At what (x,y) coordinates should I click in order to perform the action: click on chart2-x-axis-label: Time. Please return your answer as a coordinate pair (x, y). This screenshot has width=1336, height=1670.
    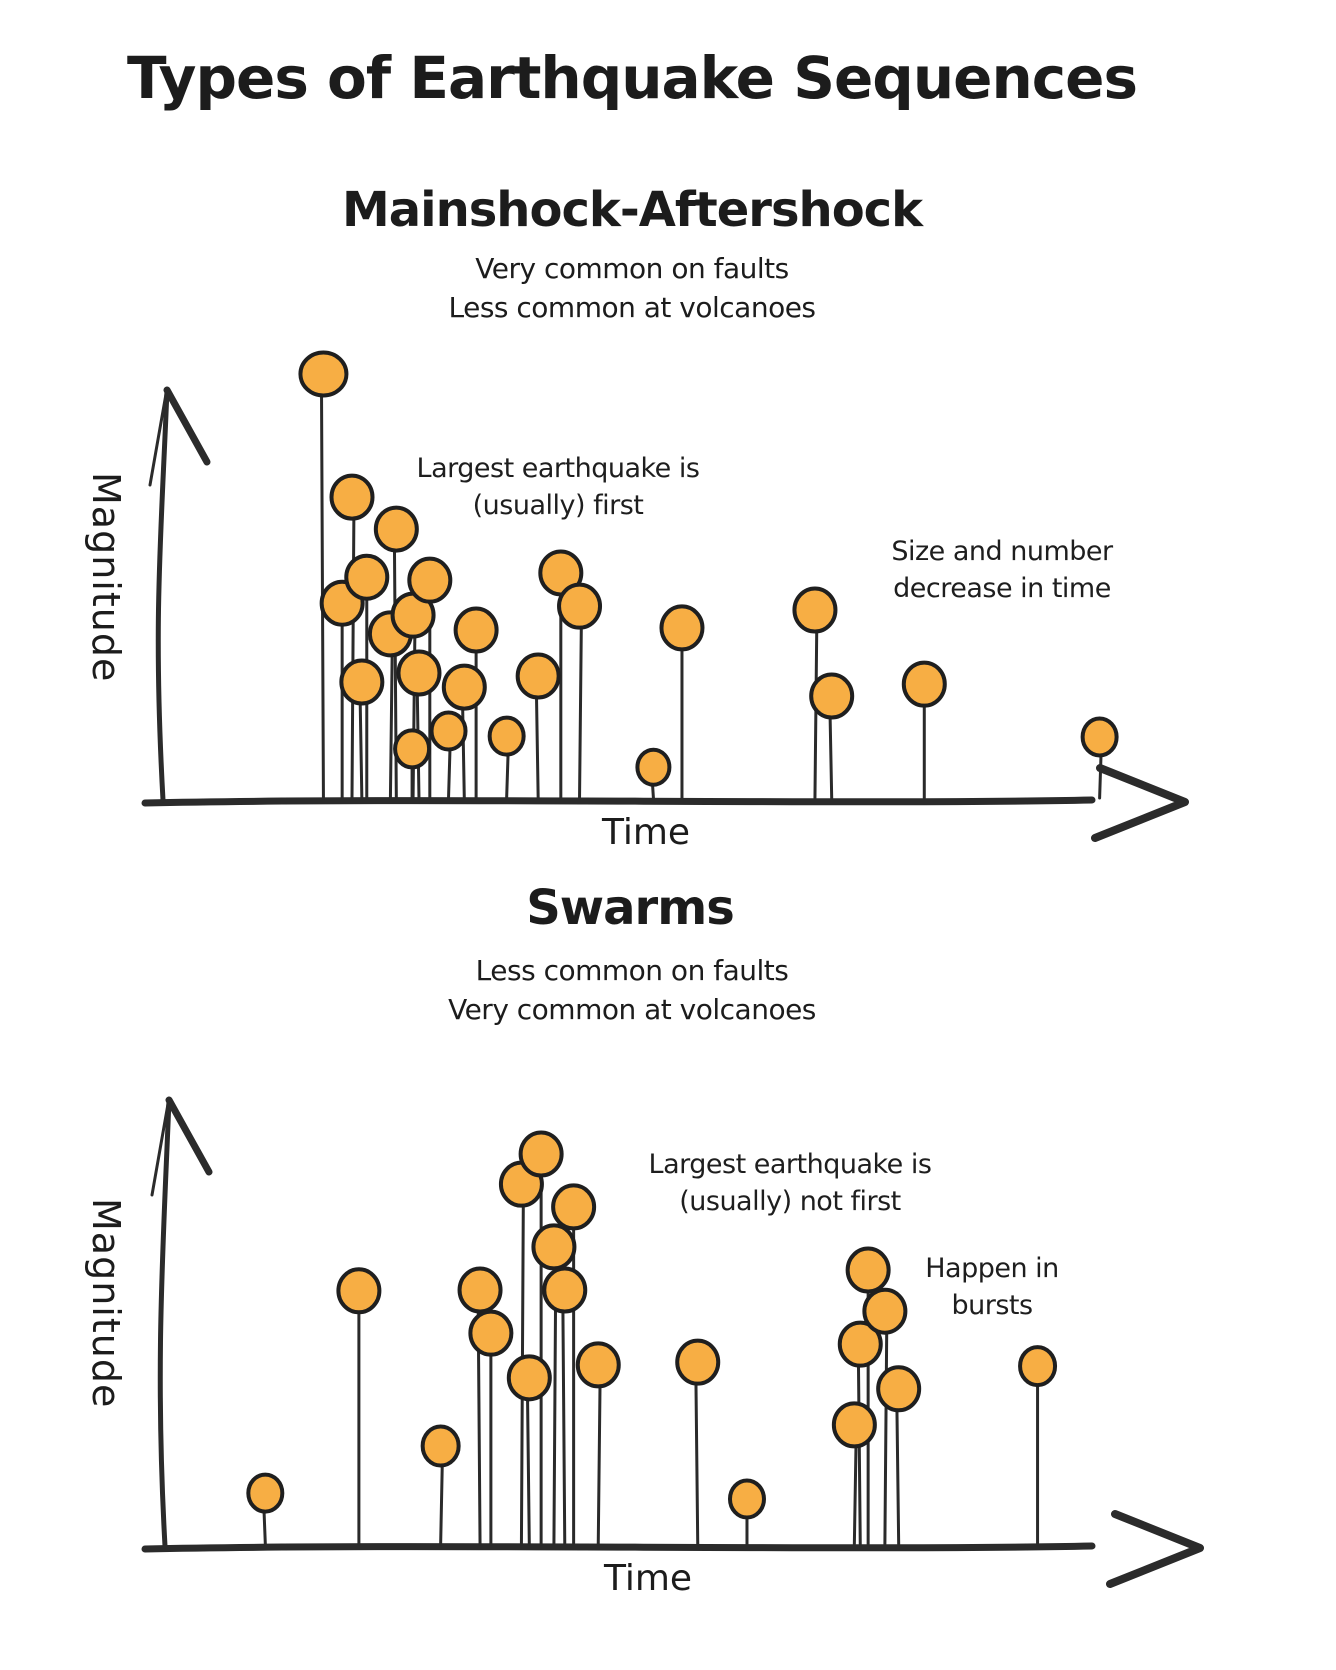
    Looking at the image, I should click on (648, 1578).